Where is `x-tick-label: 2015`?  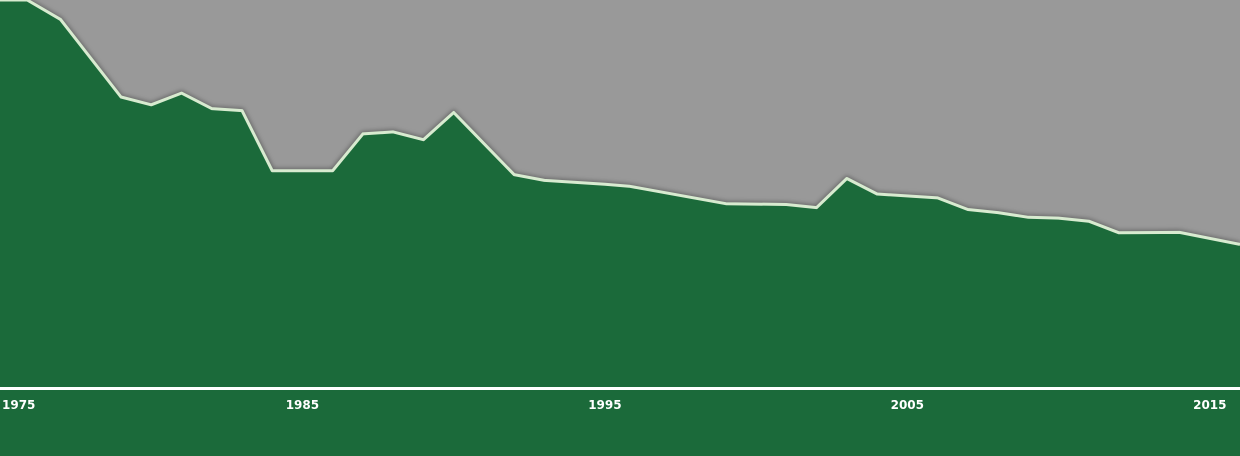 x-tick-label: 2015 is located at coordinates (1209, 405).